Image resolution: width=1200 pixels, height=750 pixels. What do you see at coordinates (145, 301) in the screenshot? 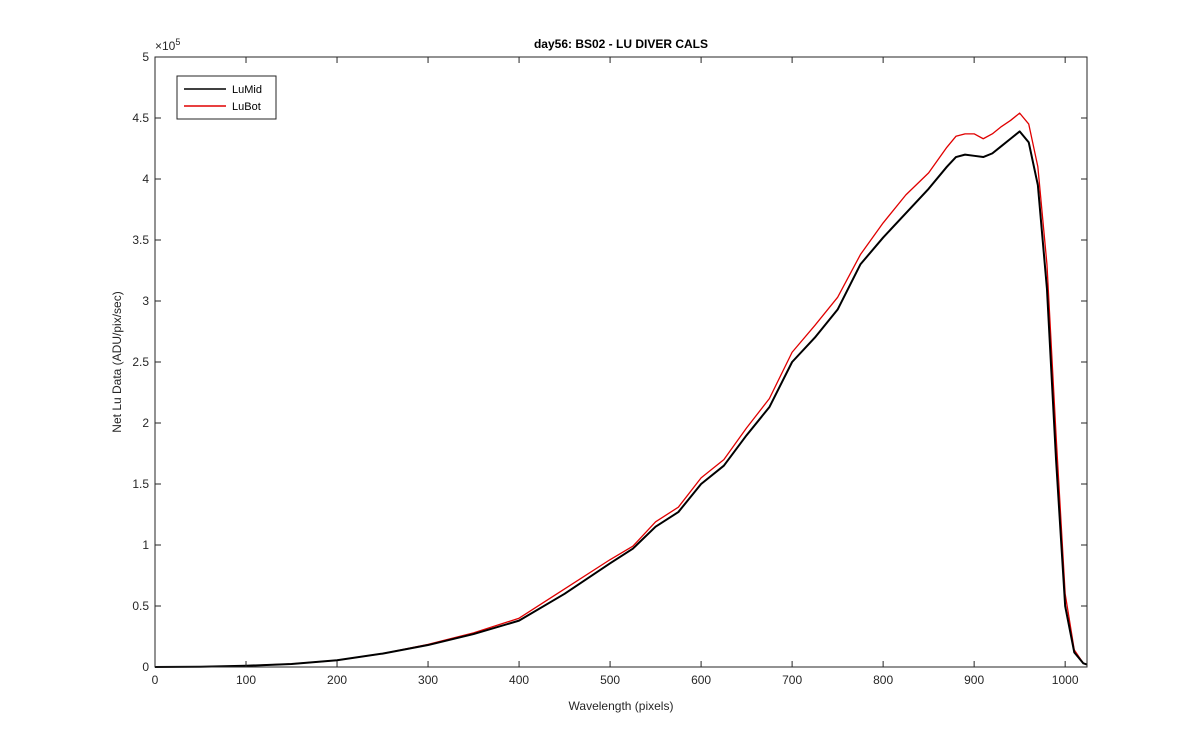
I see `y-tick-label: 3` at bounding box center [145, 301].